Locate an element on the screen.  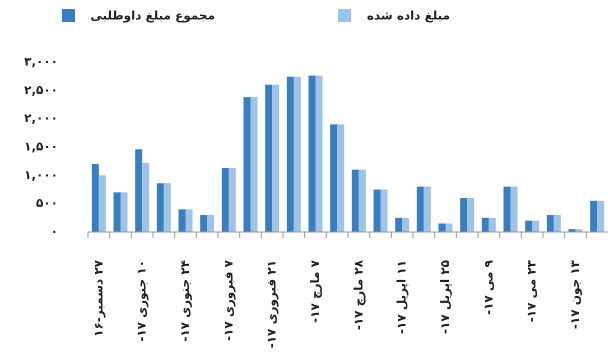
legend-label: مجموع مبلغ داوطلبی is located at coordinates (152, 16).